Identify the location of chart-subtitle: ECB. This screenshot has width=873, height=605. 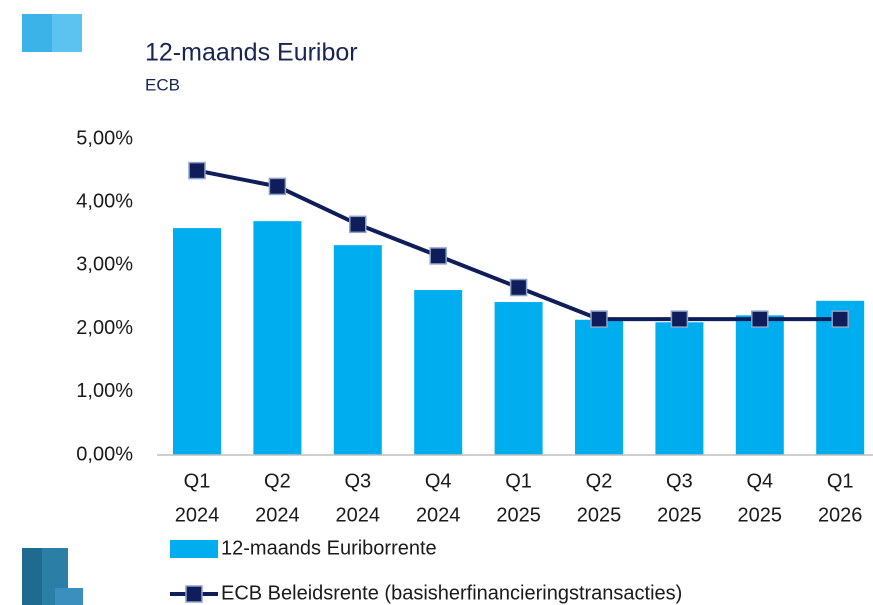
(162, 84).